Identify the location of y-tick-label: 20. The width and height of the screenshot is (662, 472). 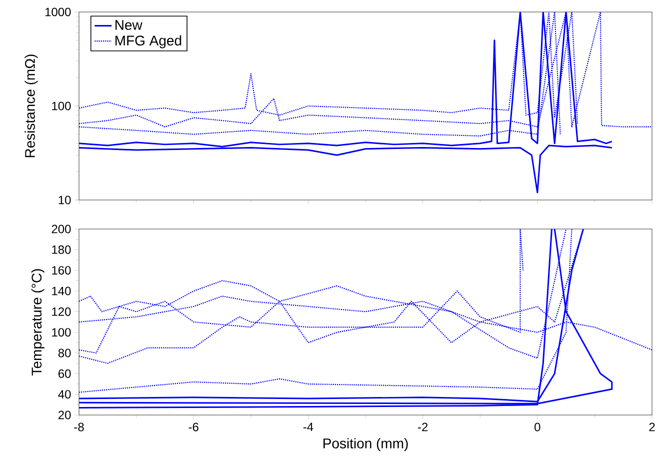
(64, 415).